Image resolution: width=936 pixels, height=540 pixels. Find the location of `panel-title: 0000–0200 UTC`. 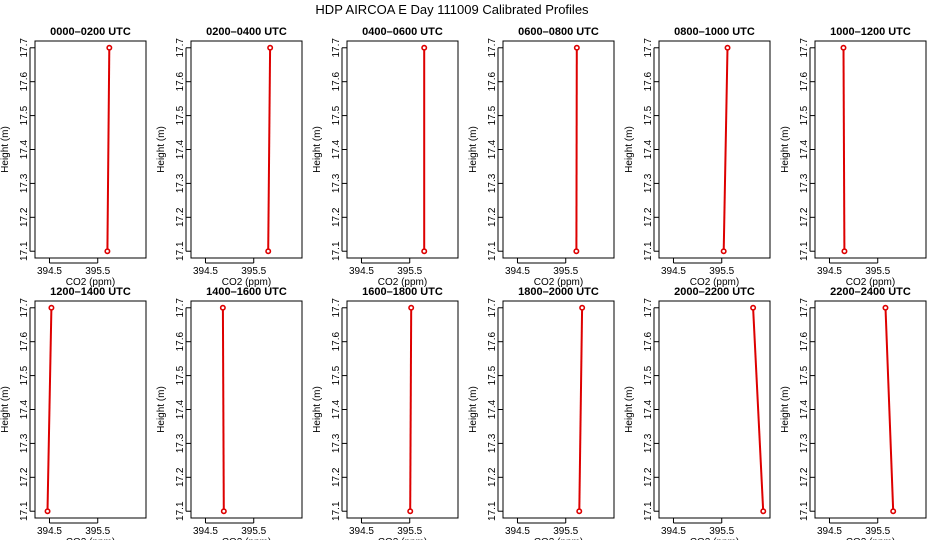

panel-title: 0000–0200 UTC is located at coordinates (90, 32).